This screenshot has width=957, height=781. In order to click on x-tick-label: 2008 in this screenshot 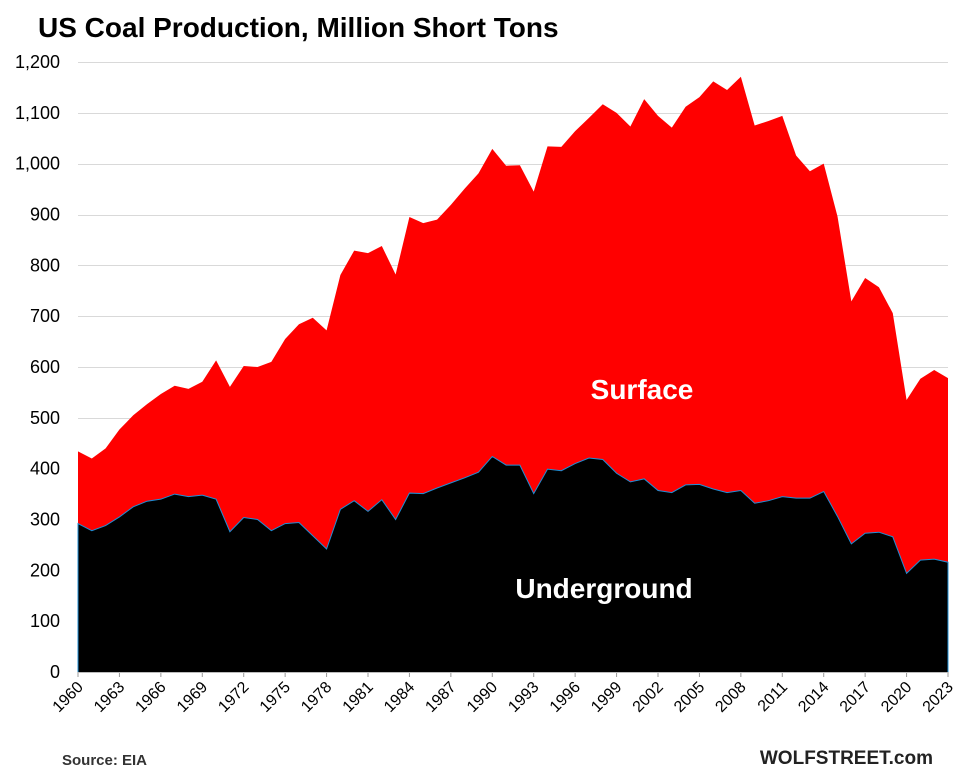, I will do `click(730, 697)`.